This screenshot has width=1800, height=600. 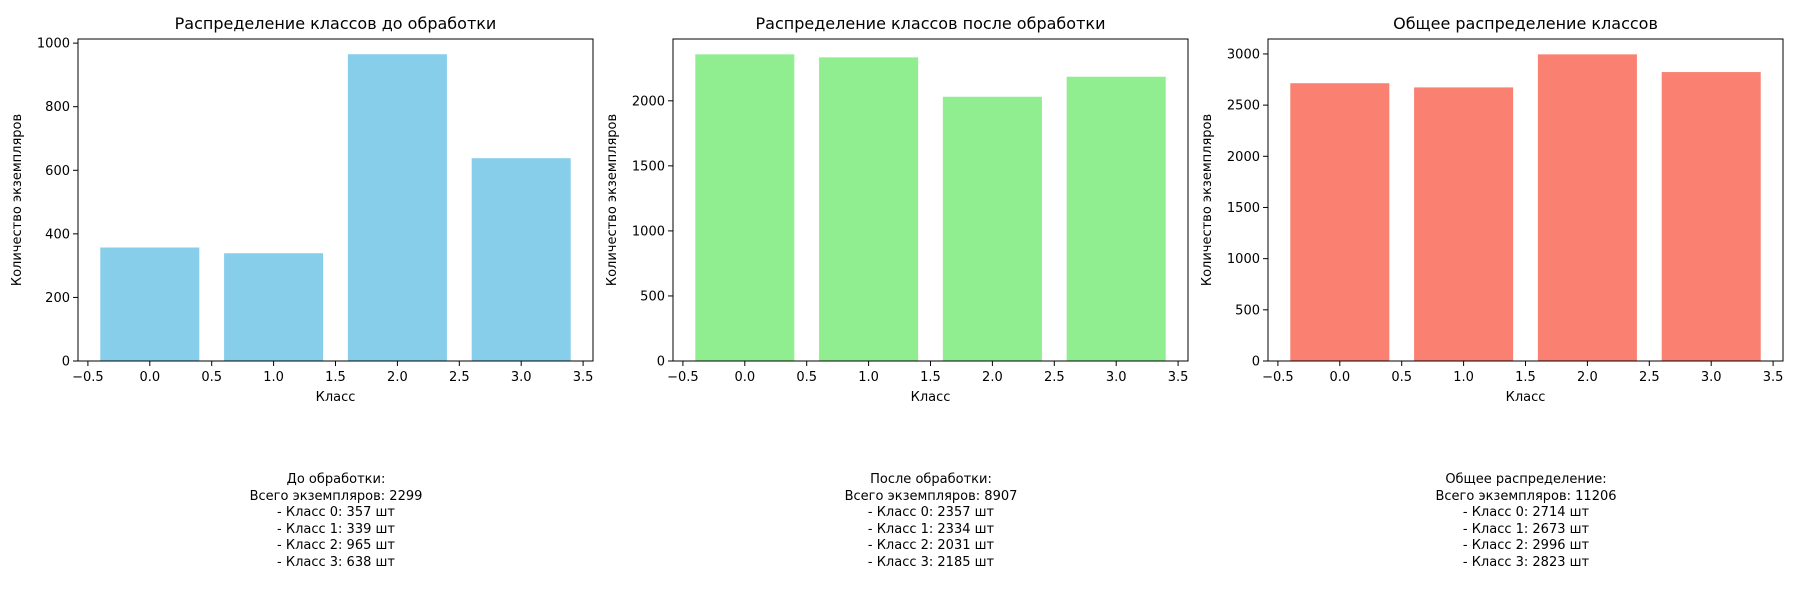 What do you see at coordinates (1526, 529) in the screenshot?
I see `summary-line: - Класс 1: 2673 шт` at bounding box center [1526, 529].